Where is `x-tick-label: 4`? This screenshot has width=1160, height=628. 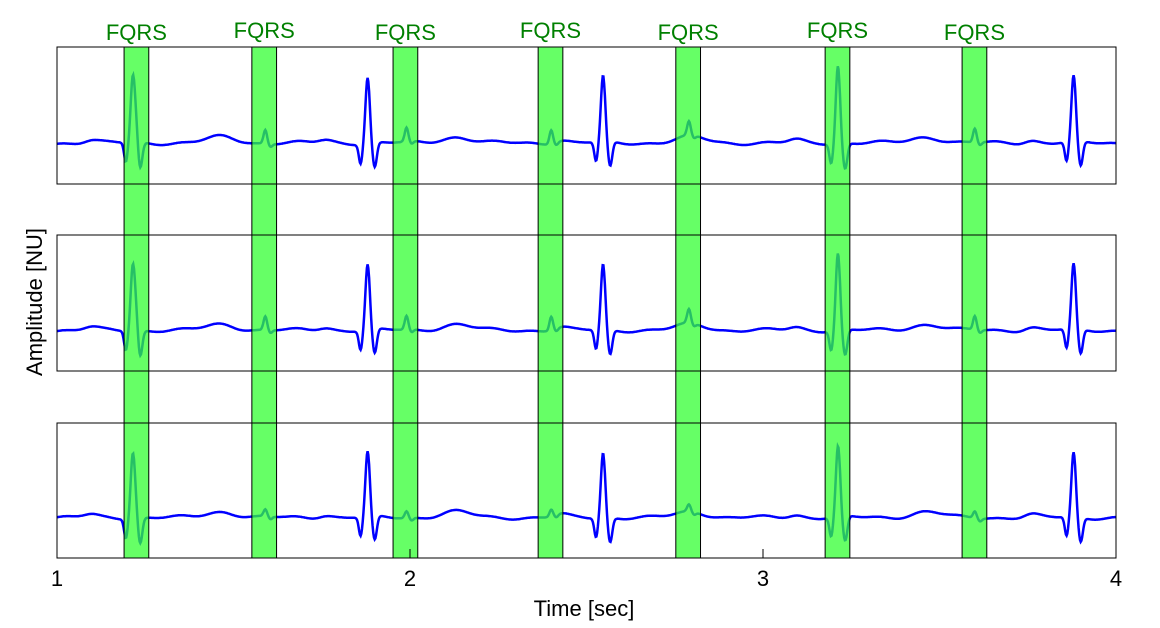 x-tick-label: 4 is located at coordinates (1116, 578).